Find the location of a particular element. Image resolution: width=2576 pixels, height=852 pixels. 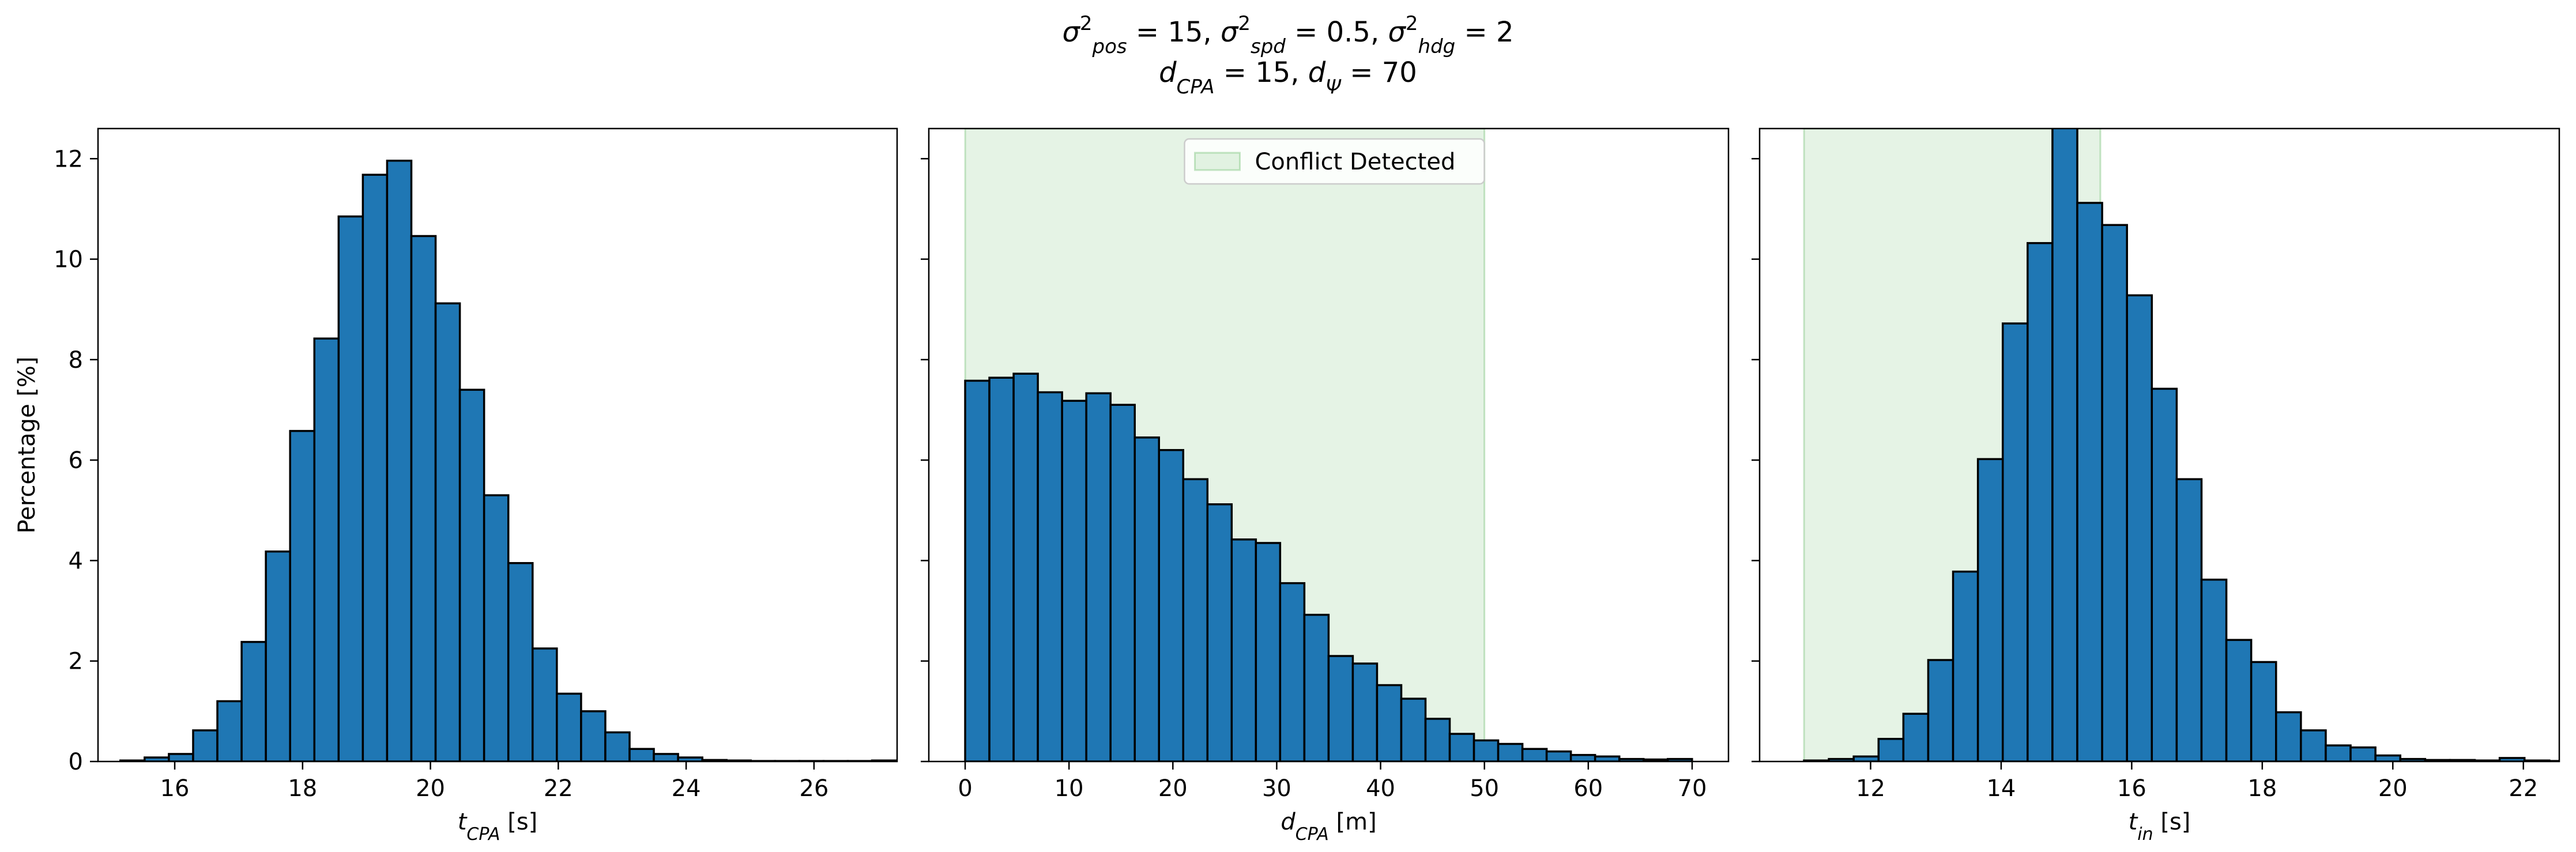

legend-label: Conflict Detected is located at coordinates (1355, 162).